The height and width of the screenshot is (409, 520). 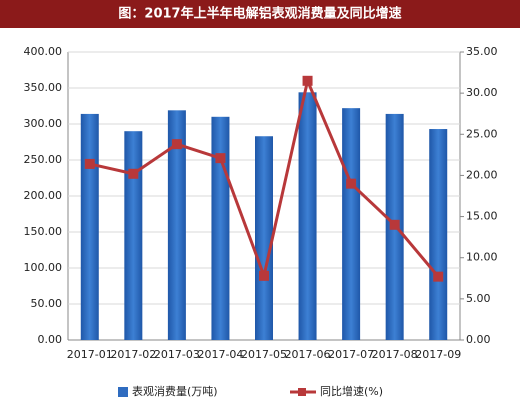 What do you see at coordinates (43, 267) in the screenshot?
I see `y-tick-label: 100.00` at bounding box center [43, 267].